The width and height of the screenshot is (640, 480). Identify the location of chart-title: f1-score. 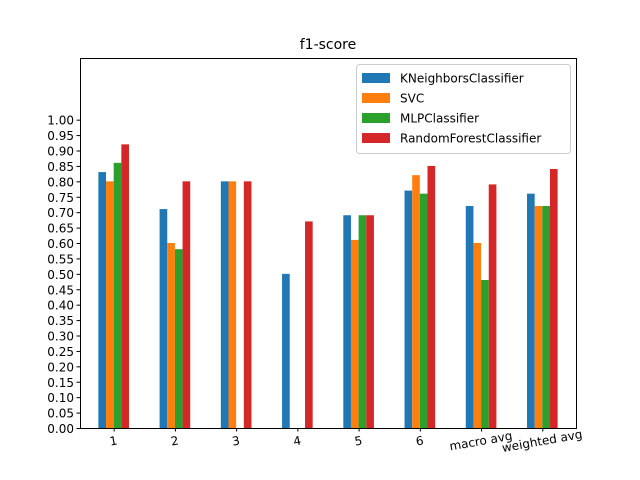
(328, 45).